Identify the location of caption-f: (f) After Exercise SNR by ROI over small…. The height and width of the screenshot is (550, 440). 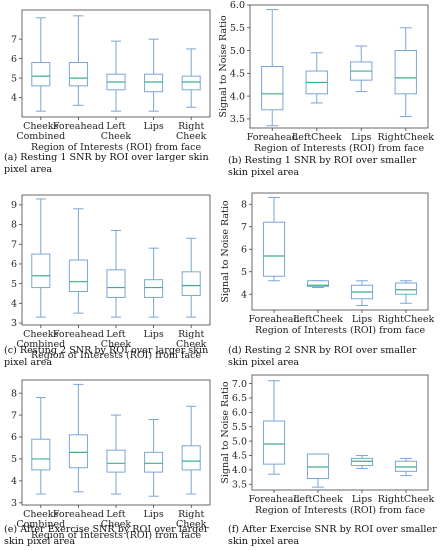
(332, 535).